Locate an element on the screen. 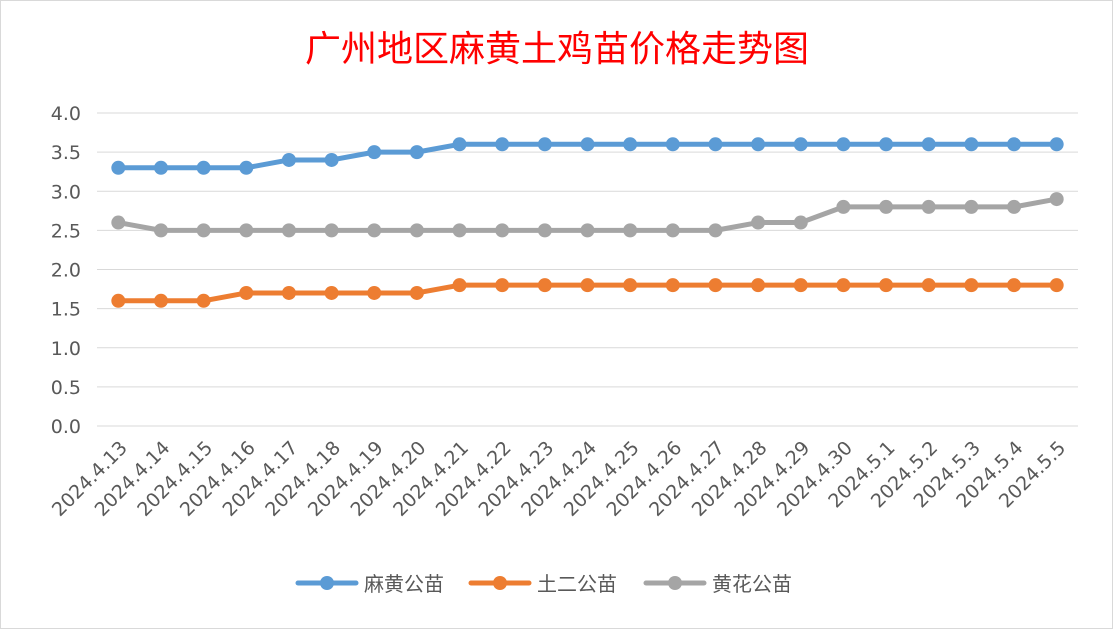 The height and width of the screenshot is (629, 1113). y-tick-label: 0.5 is located at coordinates (66, 388).